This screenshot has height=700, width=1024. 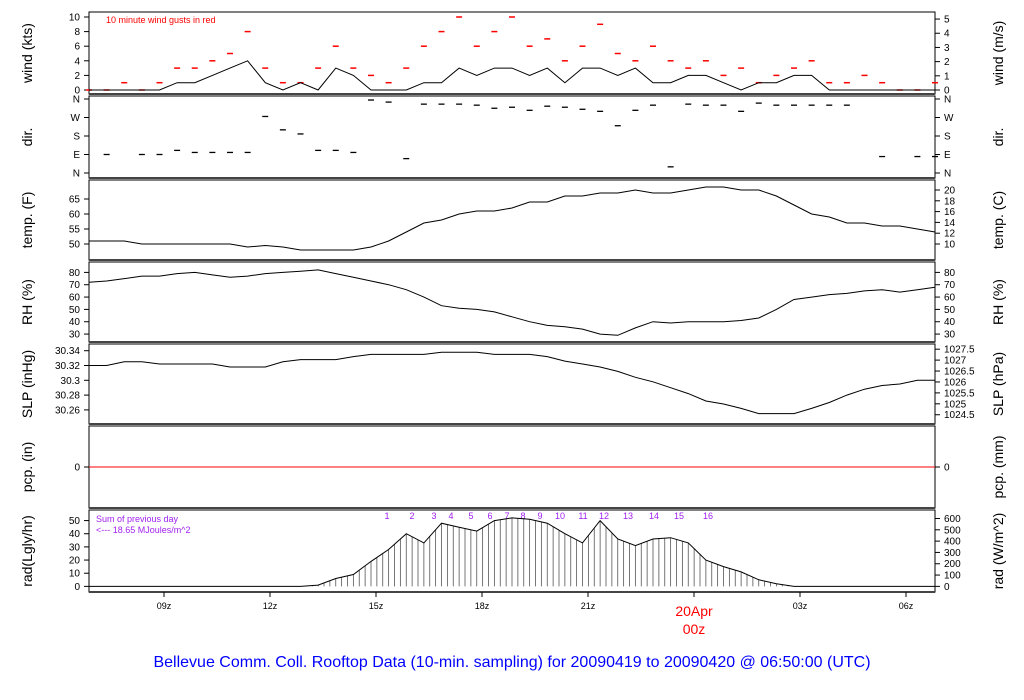 I want to click on hour-label: 16, so click(x=708, y=516).